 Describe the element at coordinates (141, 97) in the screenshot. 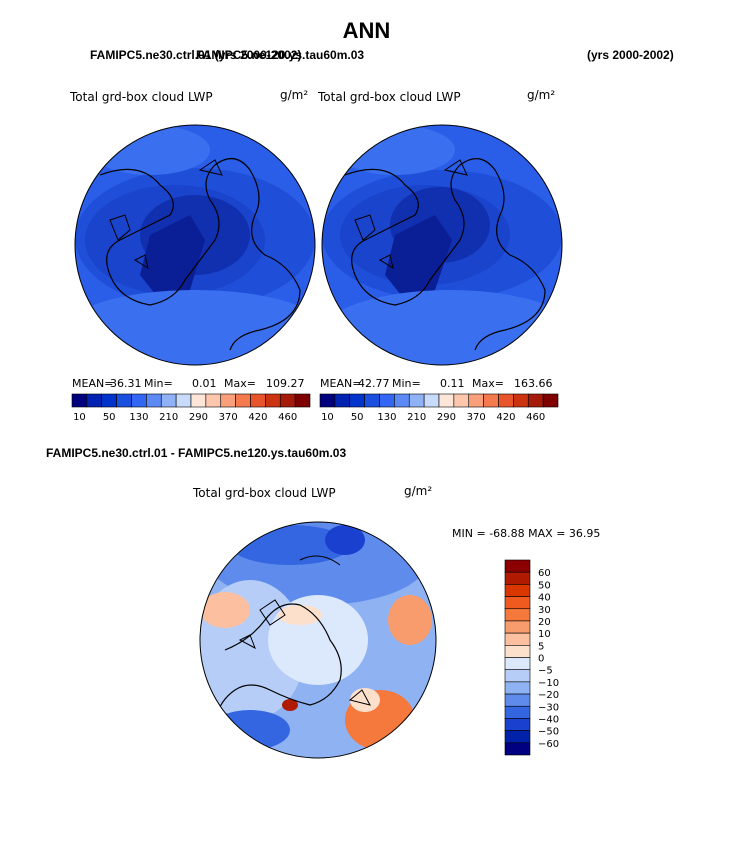

I see `panel1-field-label: Total grd-box cloud LWP` at that location.